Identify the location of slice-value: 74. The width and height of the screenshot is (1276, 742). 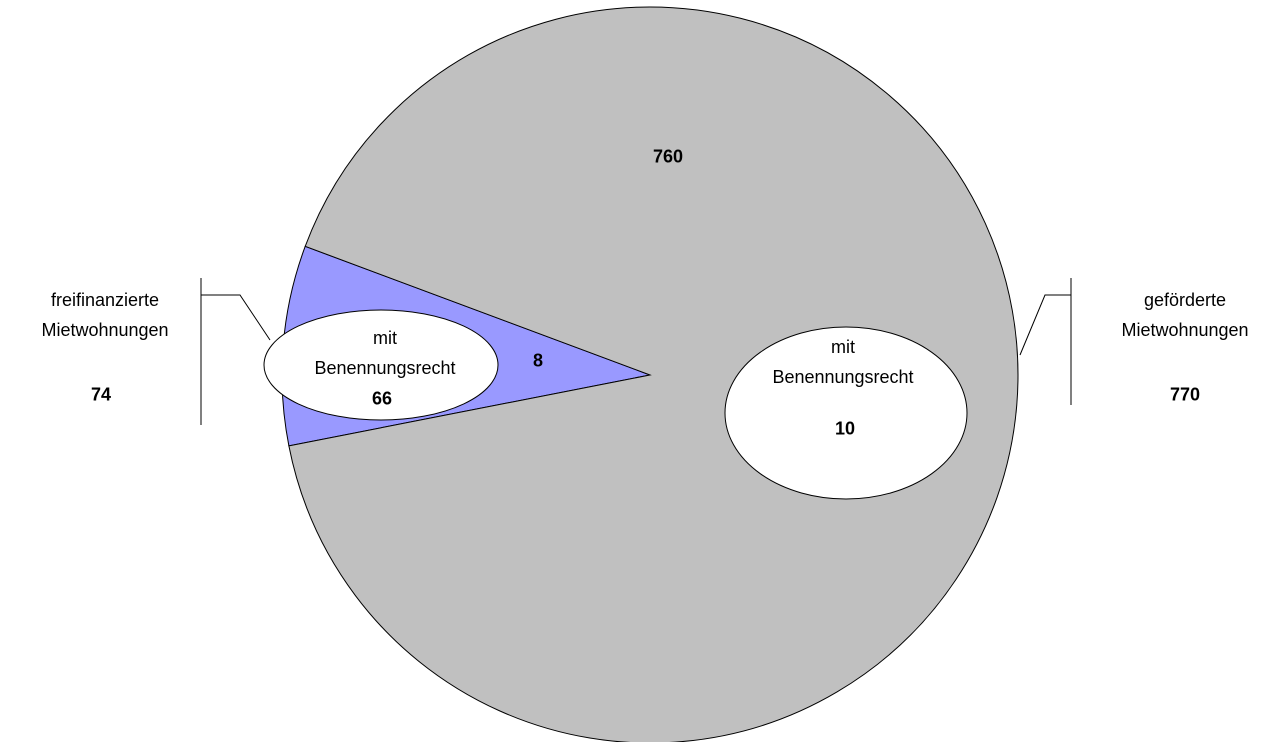
(101, 394).